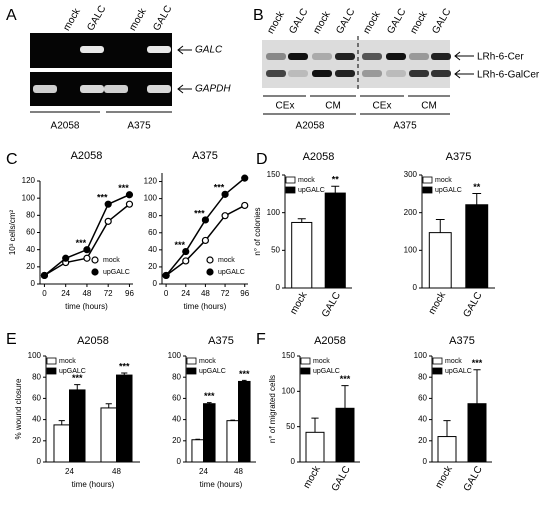  I want to click on panel-letter: D, so click(262, 159).